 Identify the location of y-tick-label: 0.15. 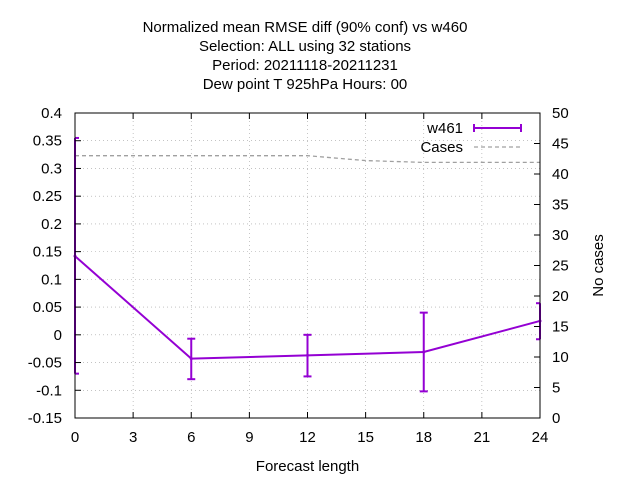
(47, 252).